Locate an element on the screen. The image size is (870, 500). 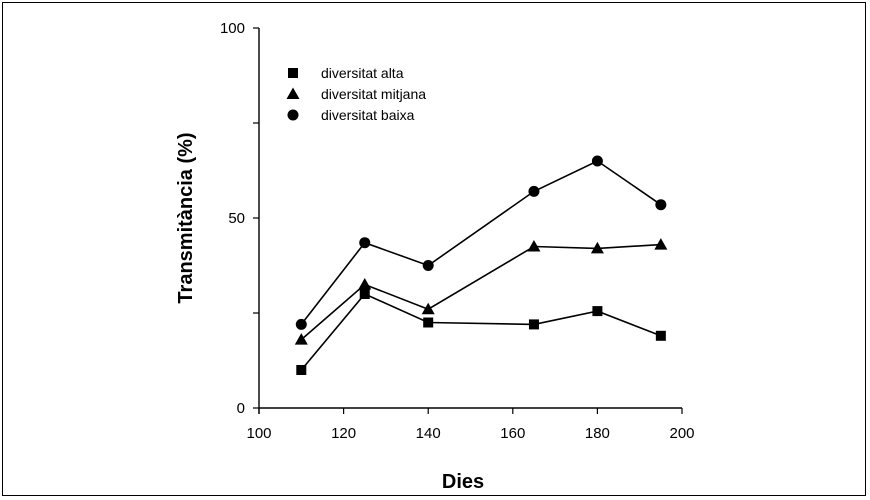
x-axis-title: Dies is located at coordinates (463, 482).